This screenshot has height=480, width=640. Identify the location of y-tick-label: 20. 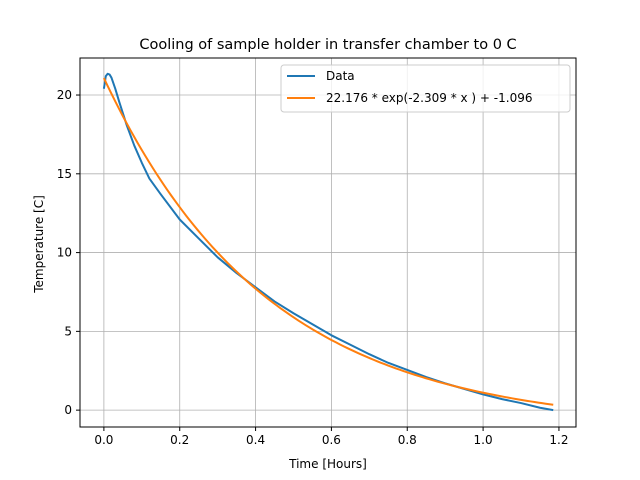
(64, 95).